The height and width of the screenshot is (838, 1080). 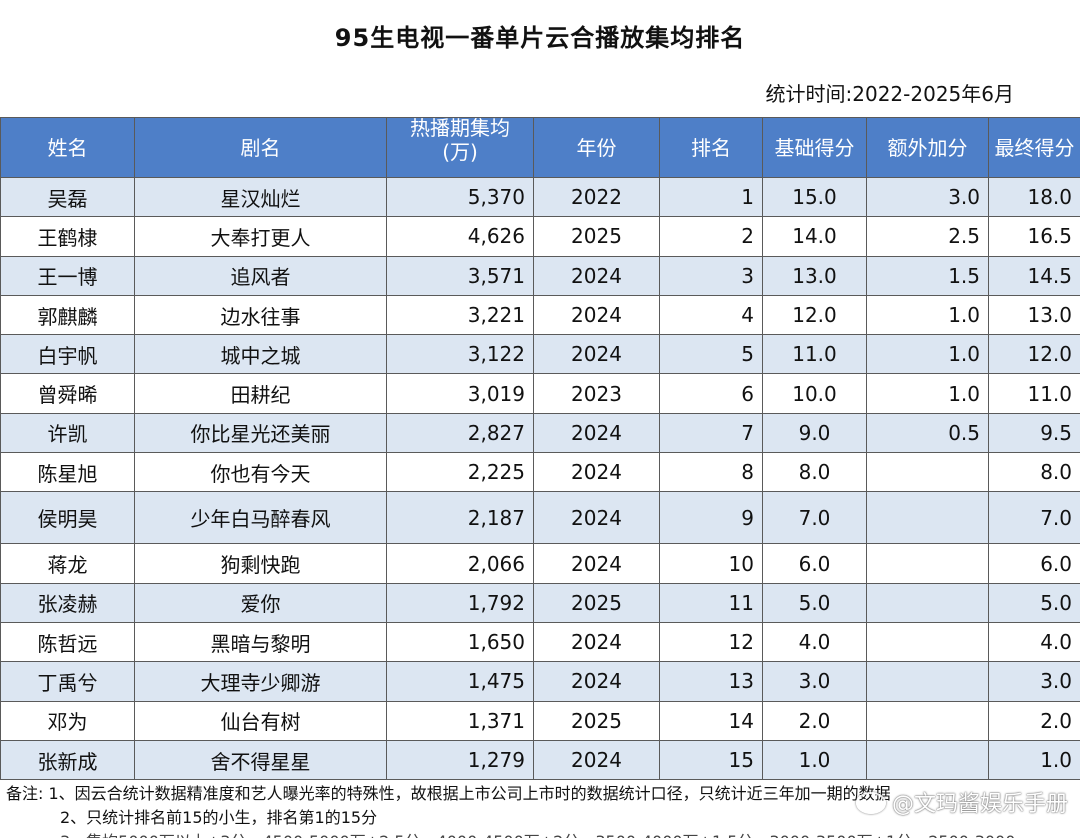 I want to click on cell-name: 许凯, so click(x=67, y=433).